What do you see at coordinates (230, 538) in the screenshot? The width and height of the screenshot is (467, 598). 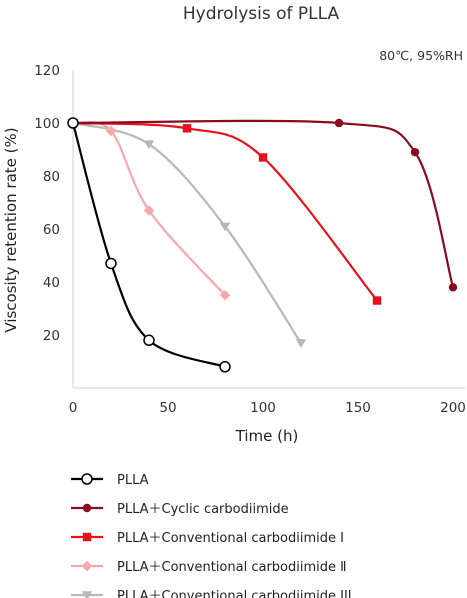 I see `legend-label: PLLA＋Conventional carbodiimide Ⅰ` at bounding box center [230, 538].